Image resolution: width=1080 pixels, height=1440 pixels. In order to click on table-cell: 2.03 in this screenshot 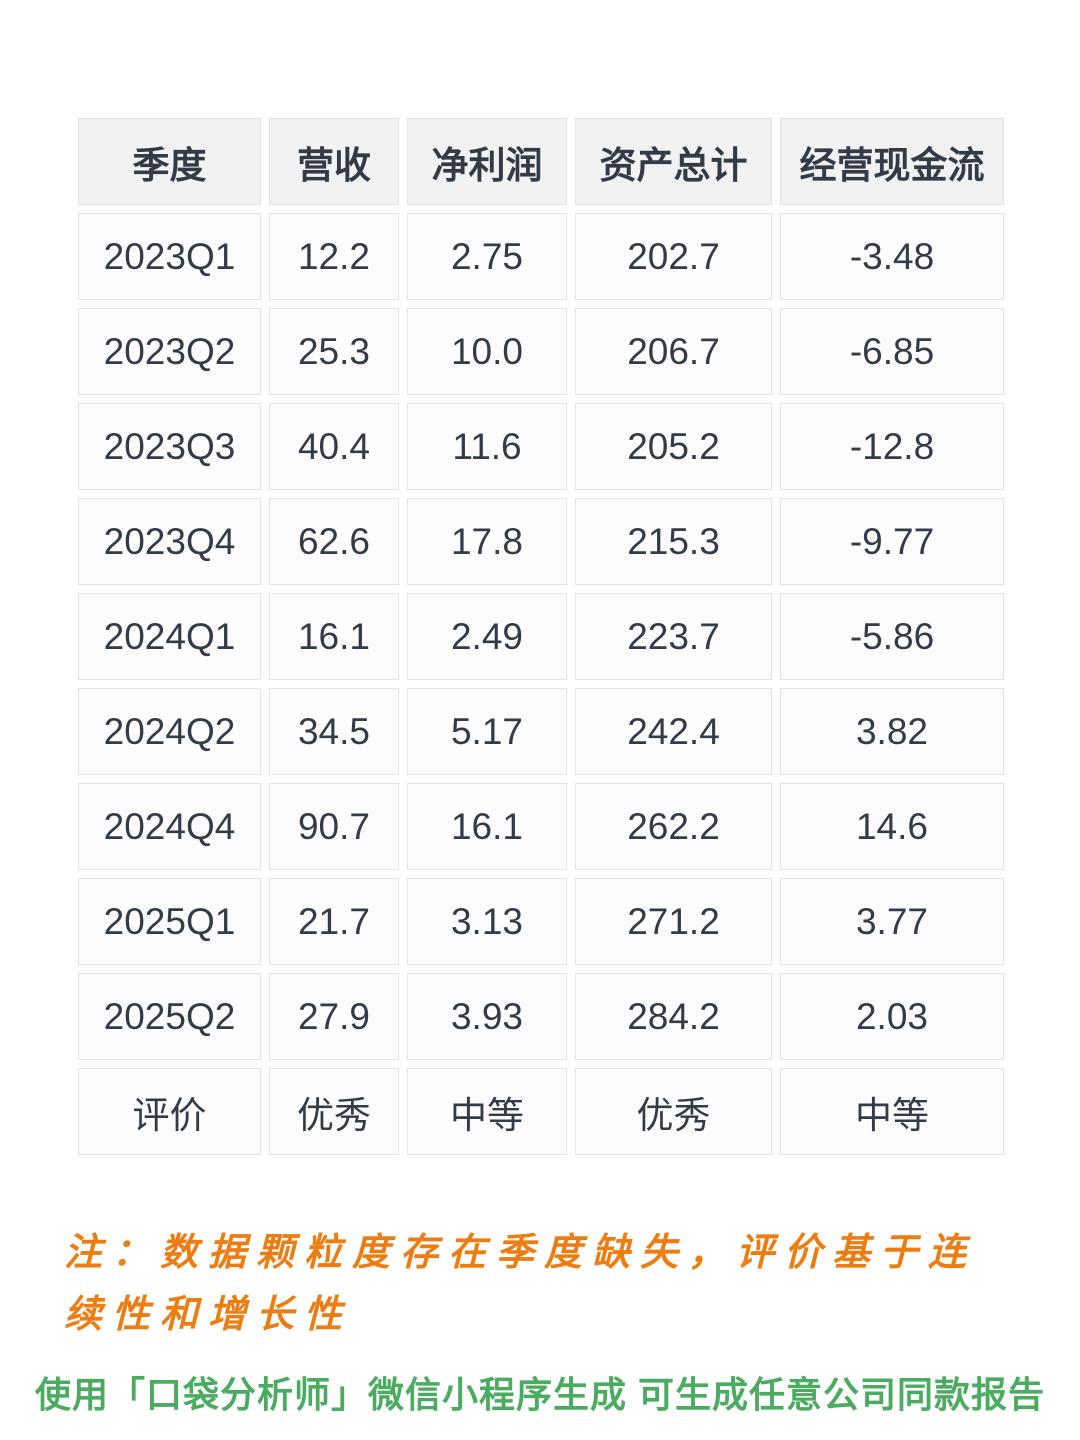, I will do `click(892, 1016)`.